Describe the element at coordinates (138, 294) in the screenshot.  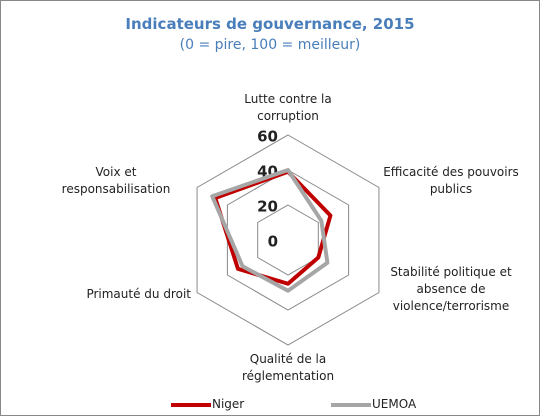
I see `category-label: Primauté du droit` at that location.